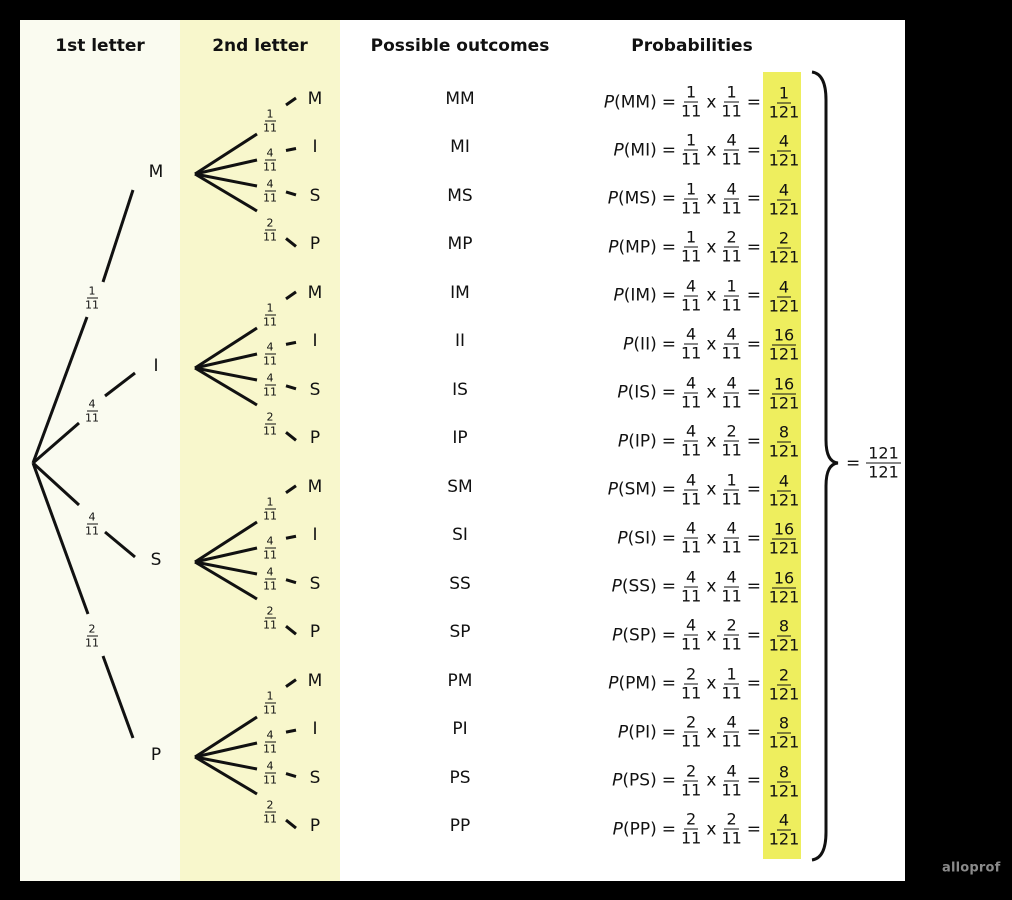 The width and height of the screenshot is (1012, 900). What do you see at coordinates (784, 684) in the screenshot?
I see `fraction: 2 121` at bounding box center [784, 684].